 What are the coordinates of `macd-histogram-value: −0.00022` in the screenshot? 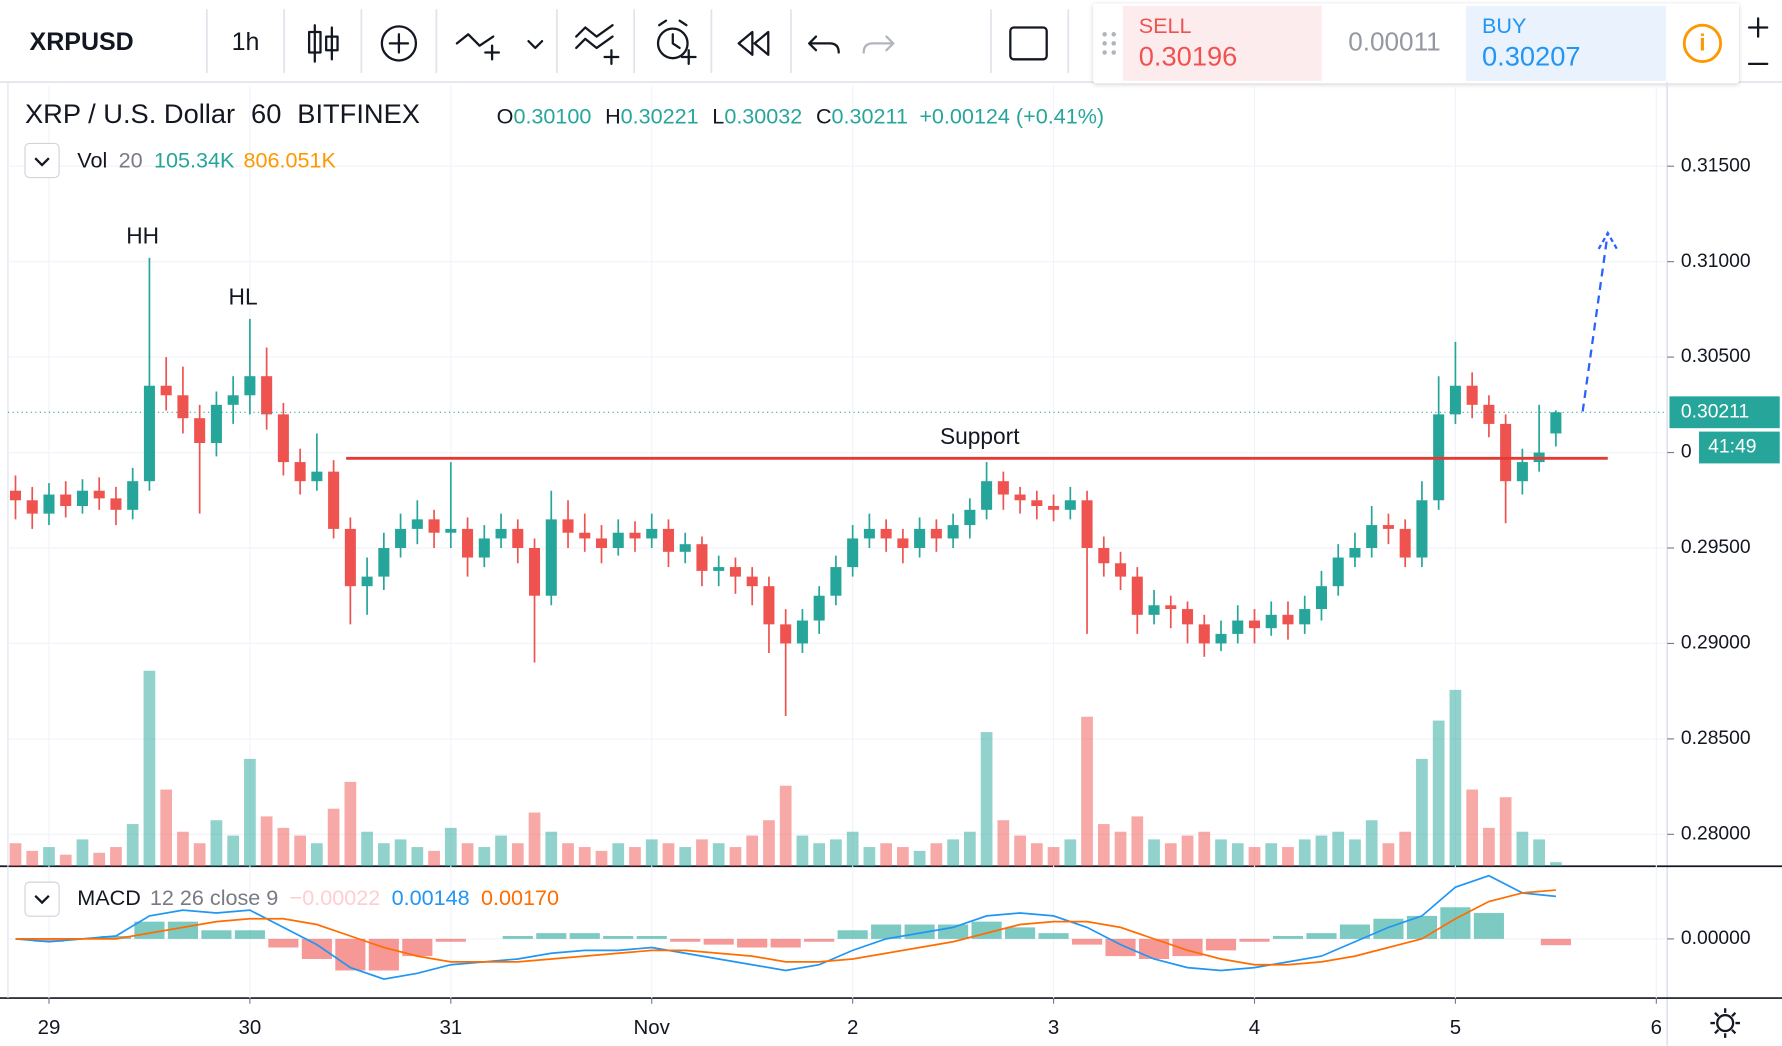 It's located at (335, 897).